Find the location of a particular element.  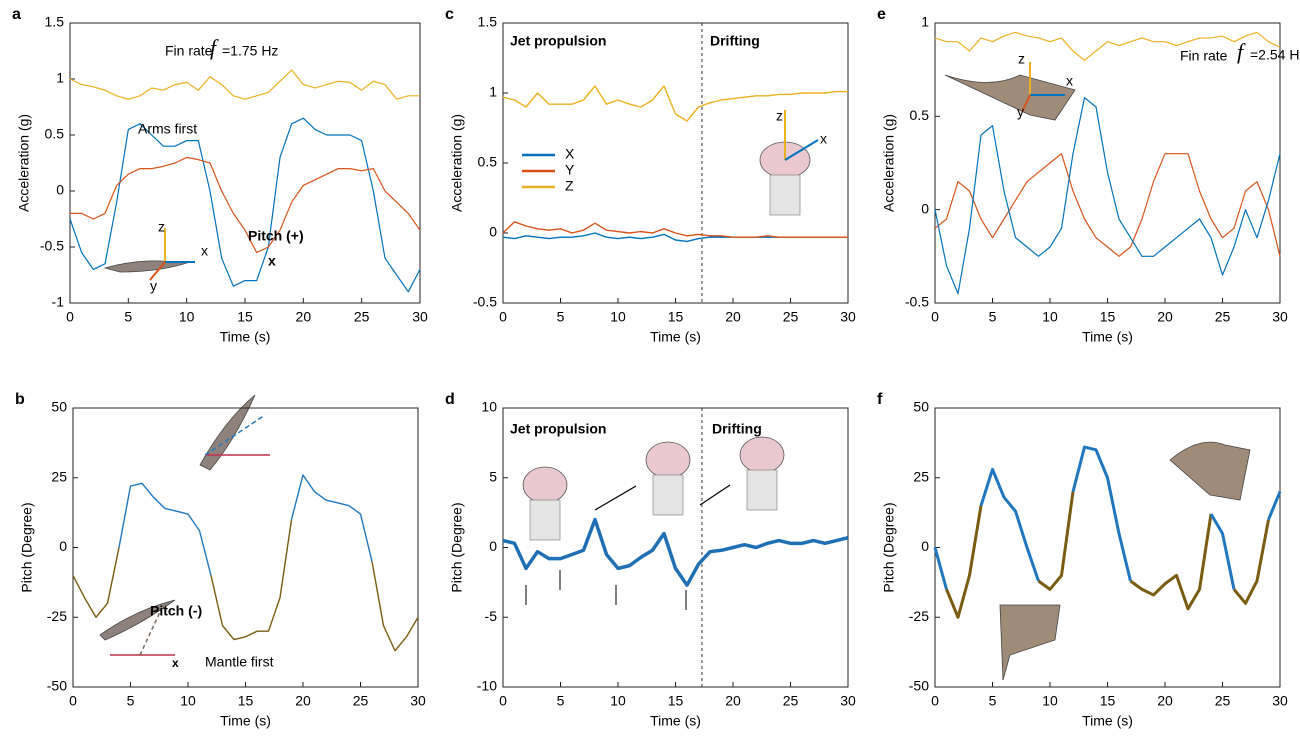

y-tick-label: 5 is located at coordinates (493, 476).